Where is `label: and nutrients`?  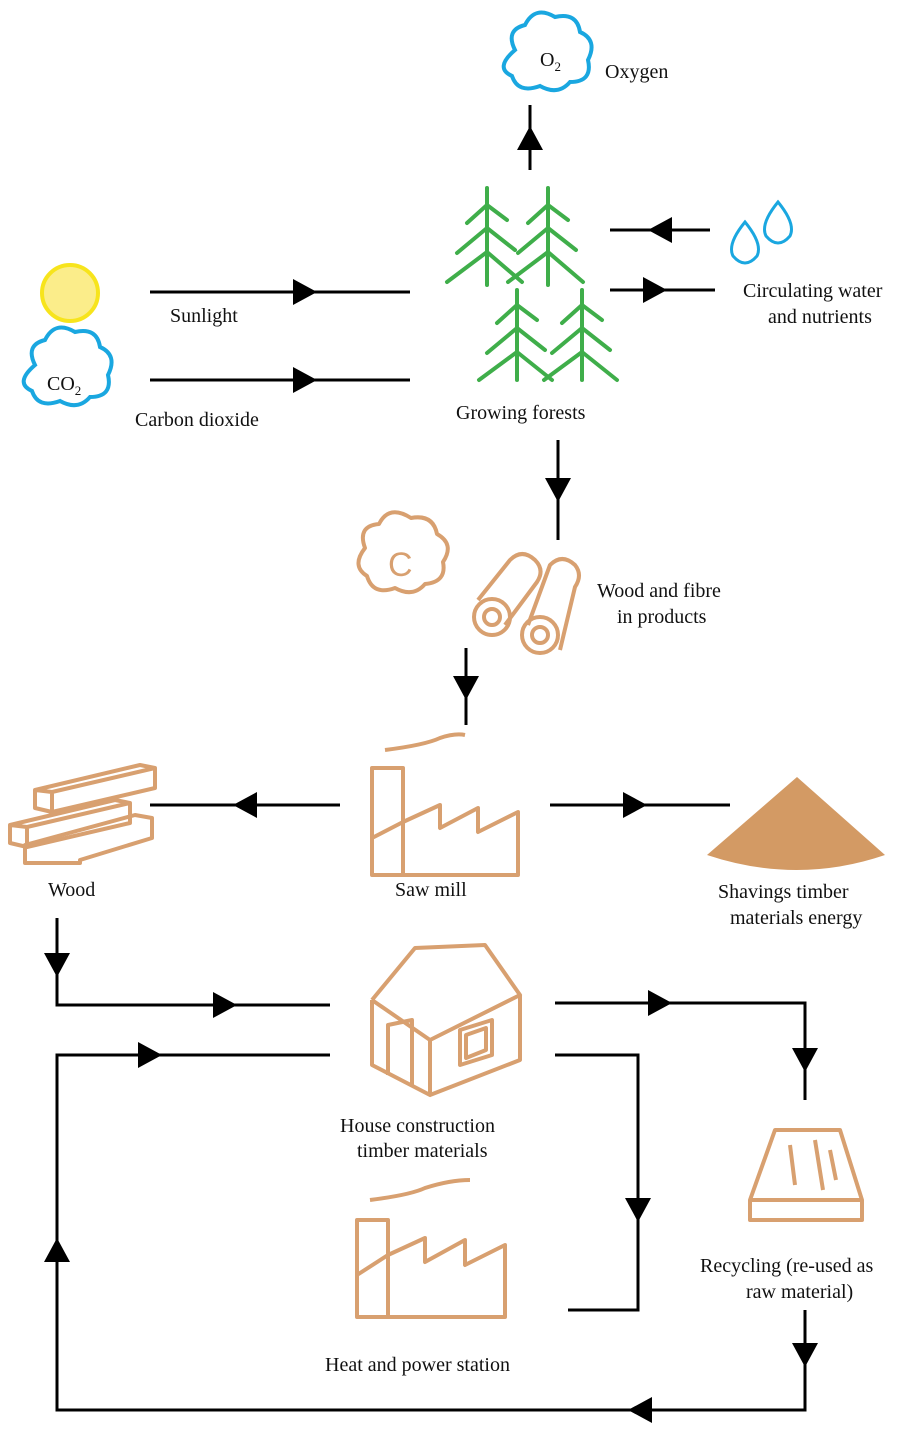
label: and nutrients is located at coordinates (820, 317).